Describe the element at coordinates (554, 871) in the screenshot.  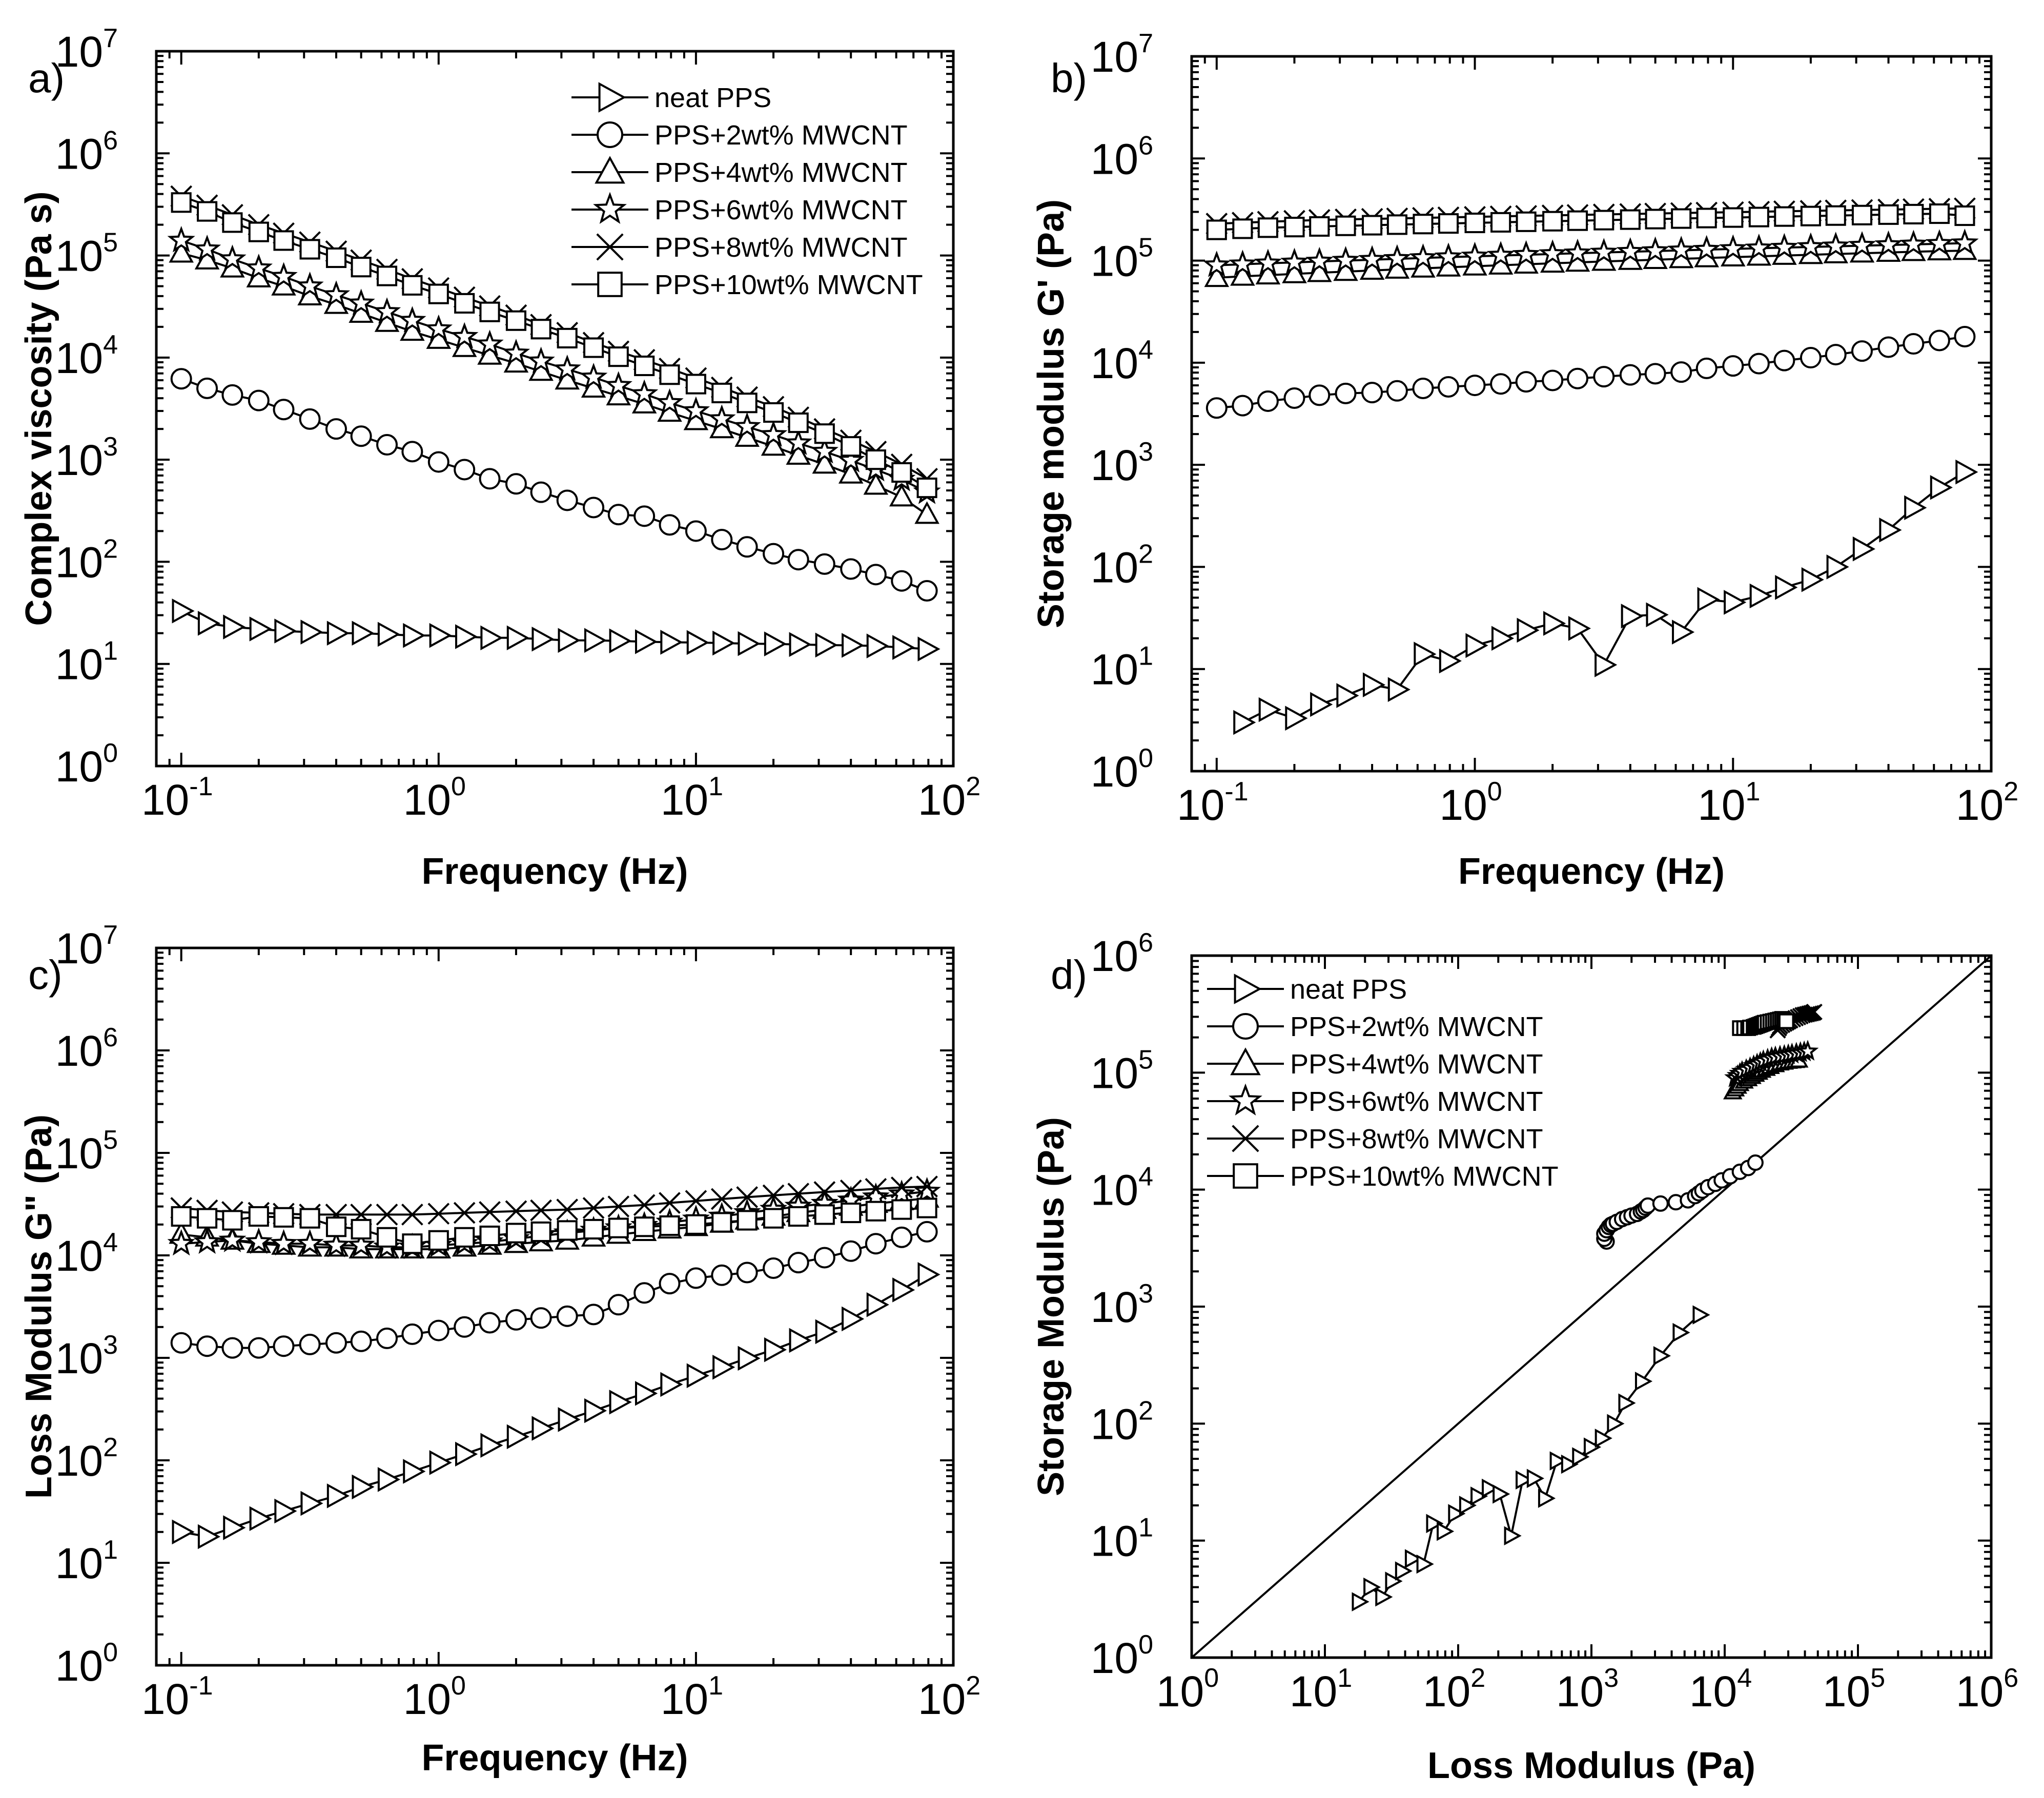
I see `x-axis-title: Frequency (Hz)` at that location.